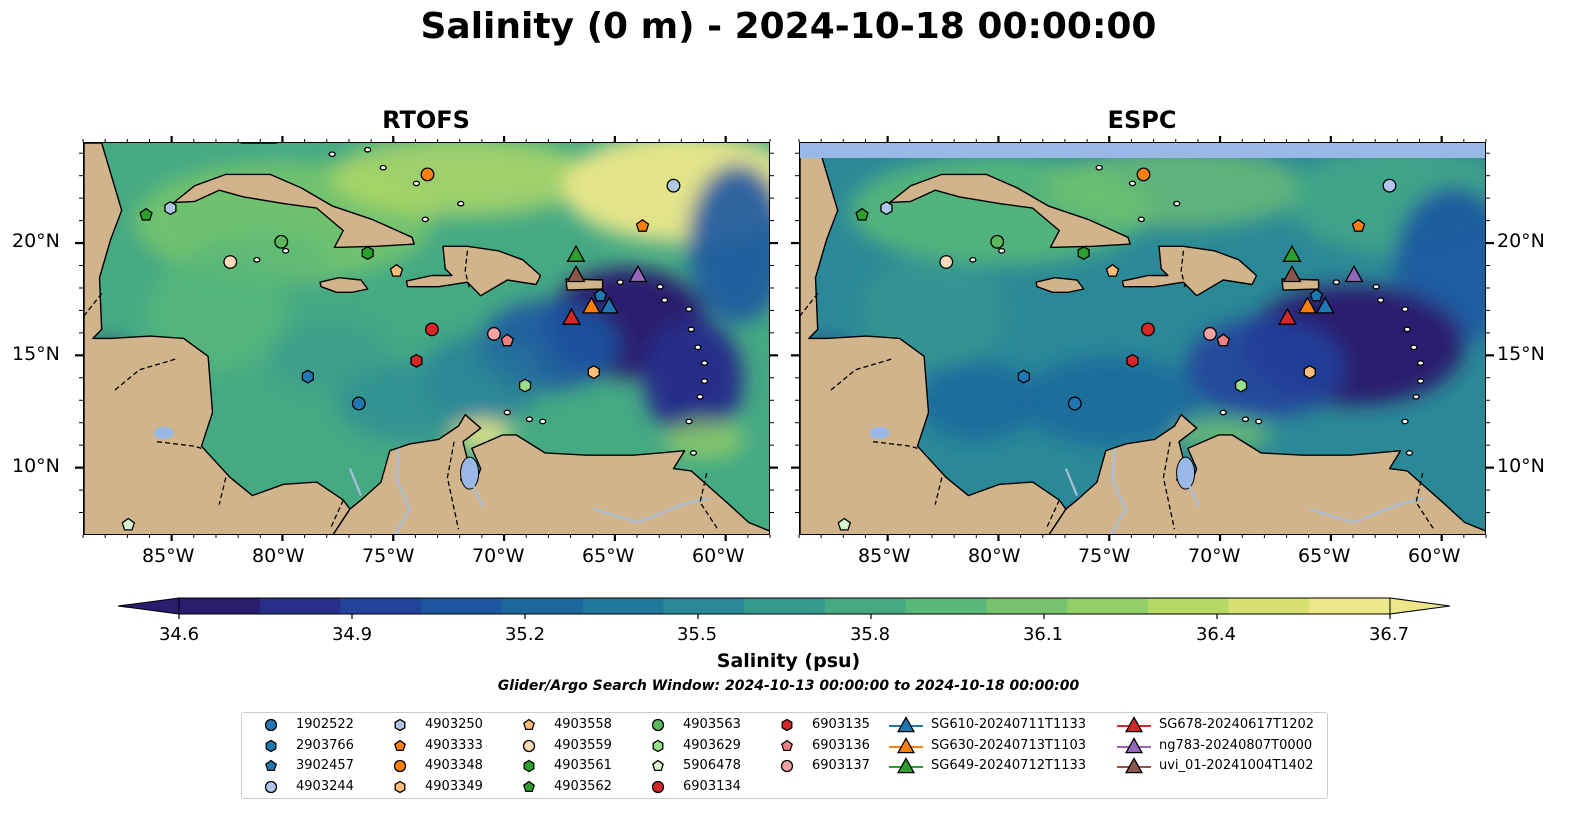  I want to click on observation-marker-ng783-20240807T0000, so click(638, 273).